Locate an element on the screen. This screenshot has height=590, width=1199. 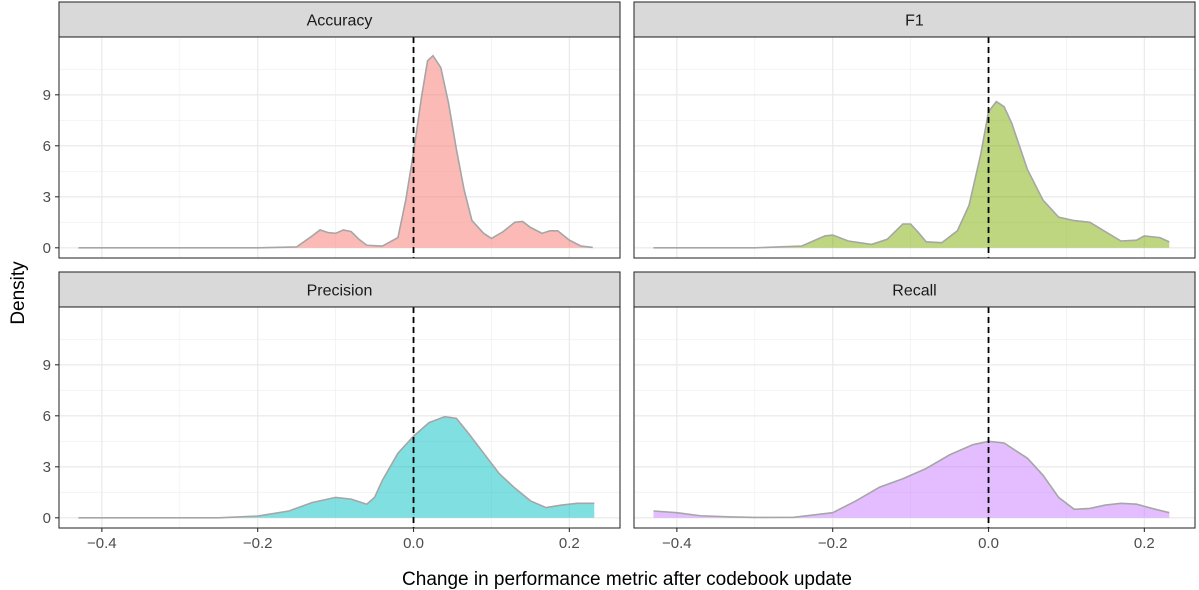
strip-label-accuracy: Accuracy is located at coordinates (340, 21).